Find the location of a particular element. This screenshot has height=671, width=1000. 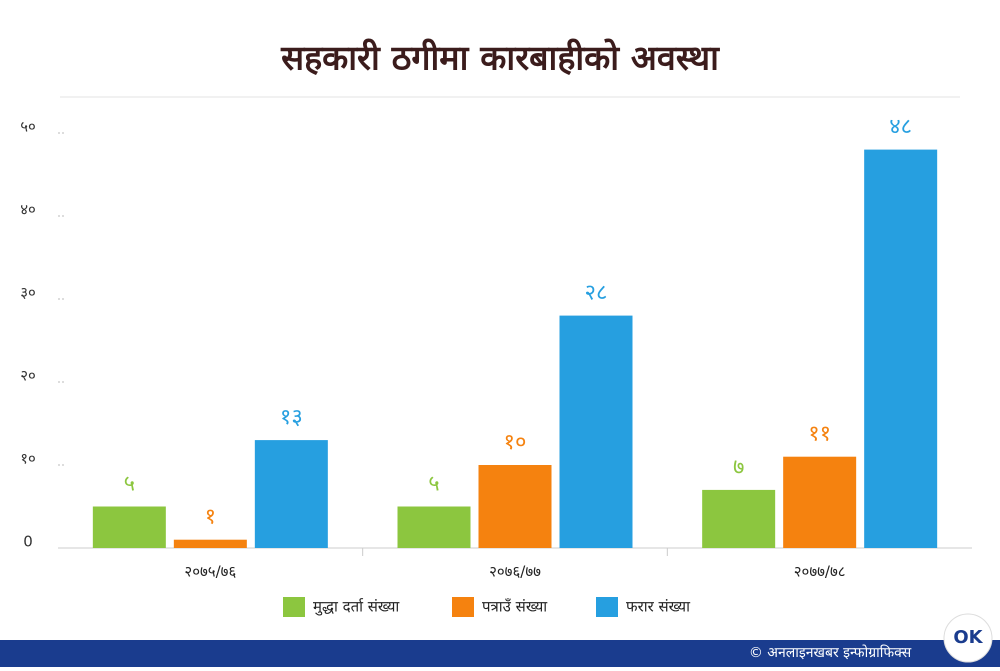

footer-band is located at coordinates (500, 653).